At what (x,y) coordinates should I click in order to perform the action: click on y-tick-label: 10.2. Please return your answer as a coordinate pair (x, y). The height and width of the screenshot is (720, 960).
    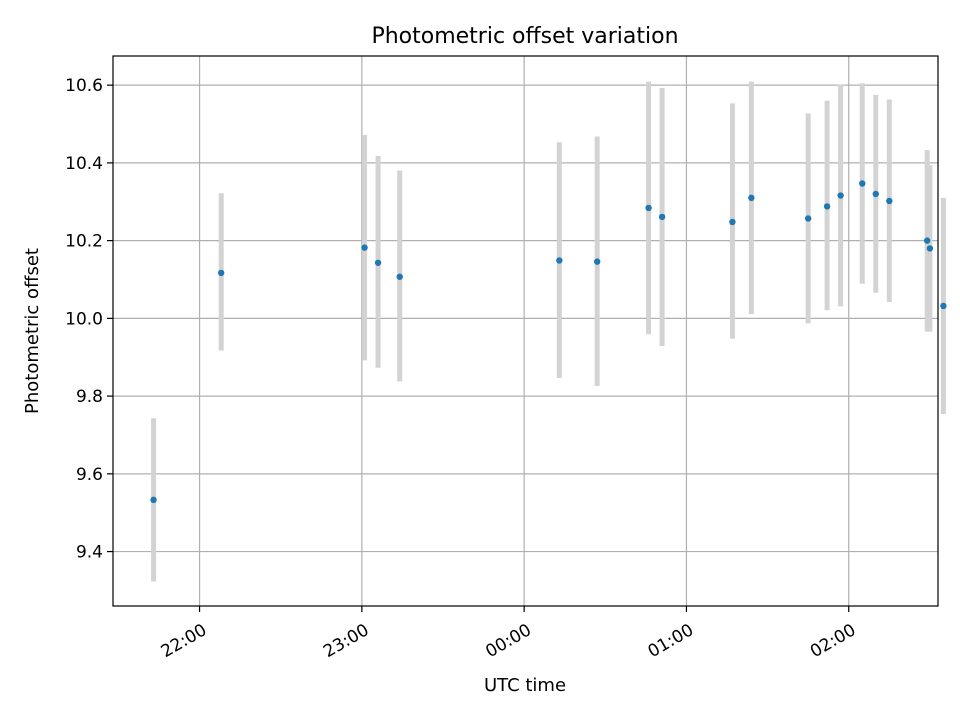
    Looking at the image, I should click on (84, 242).